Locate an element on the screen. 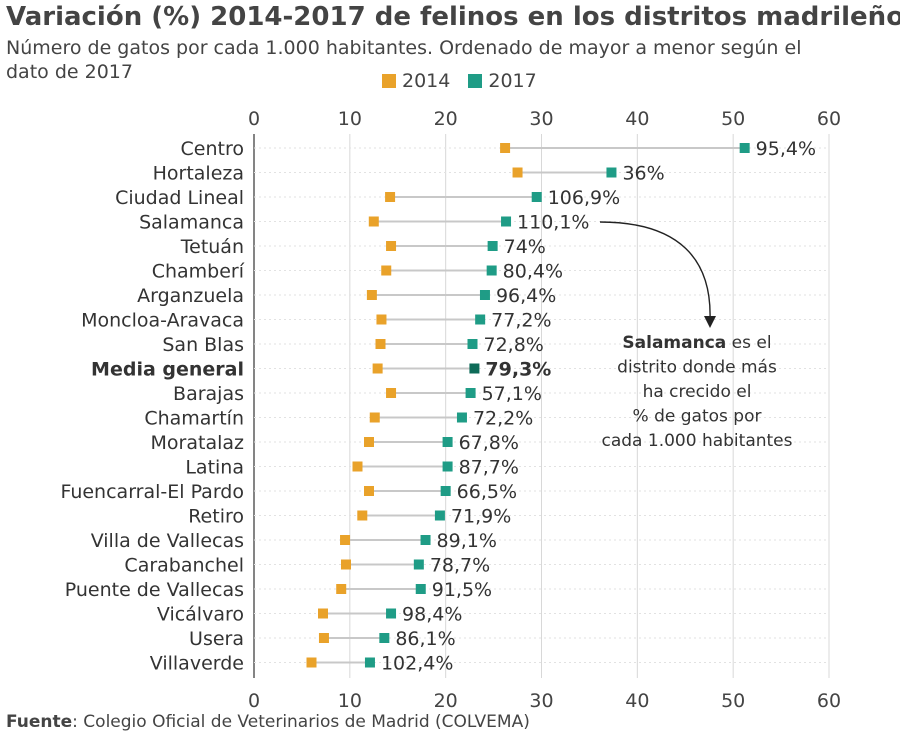  variation-label: 79,3% is located at coordinates (518, 370).